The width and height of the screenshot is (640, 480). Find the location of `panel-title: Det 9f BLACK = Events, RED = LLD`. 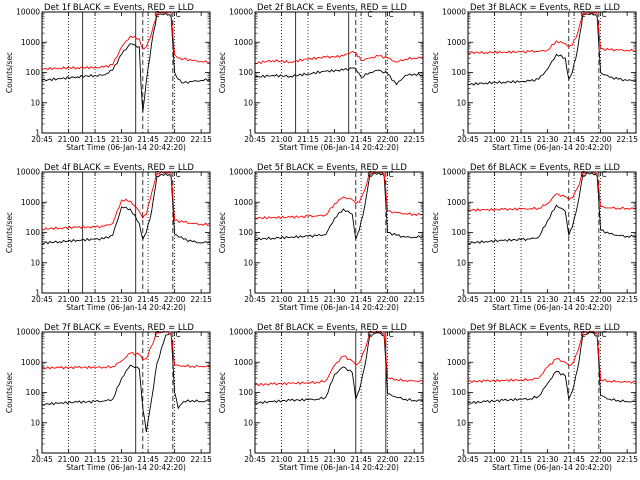

panel-title: Det 9f BLACK = Events, RED = LLD is located at coordinates (545, 328).